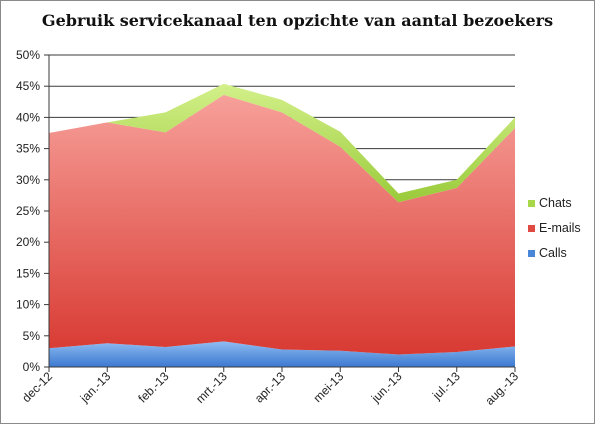 The width and height of the screenshot is (595, 424). I want to click on legend-swatch-emails, so click(531, 228).